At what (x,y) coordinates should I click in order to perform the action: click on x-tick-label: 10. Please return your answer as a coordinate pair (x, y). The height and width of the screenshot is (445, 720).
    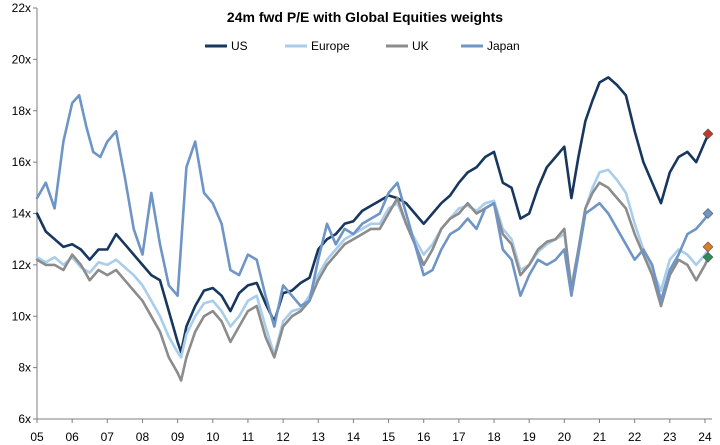
    Looking at the image, I should click on (213, 437).